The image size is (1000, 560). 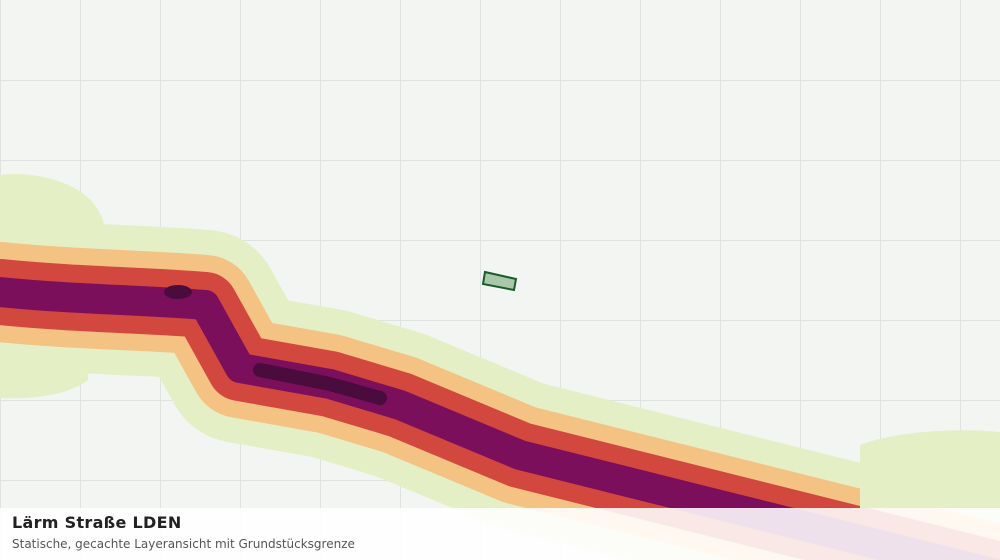 I want to click on parcel-boundary, so click(x=499, y=281).